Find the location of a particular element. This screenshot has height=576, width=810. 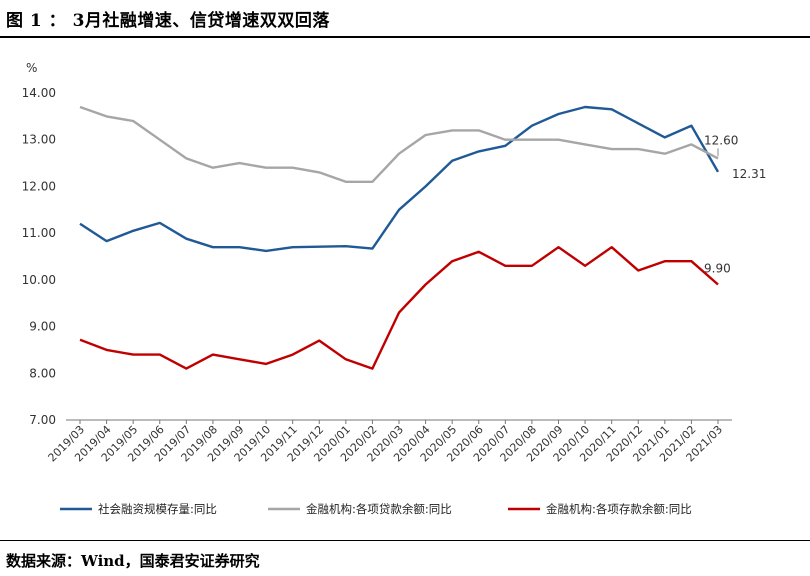

y-tick-label: 13.00 is located at coordinates (39, 140).